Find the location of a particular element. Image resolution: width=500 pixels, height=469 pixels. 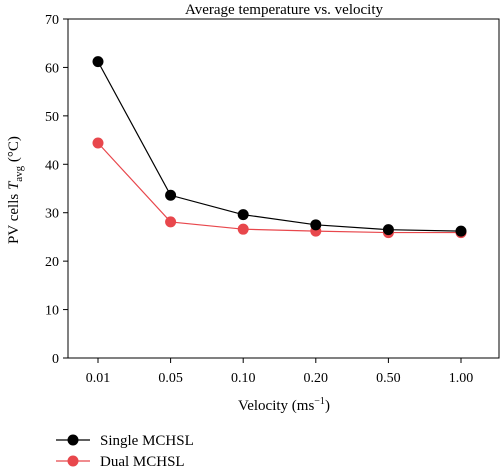

y-tick-label-4: 40 is located at coordinates (52, 165).